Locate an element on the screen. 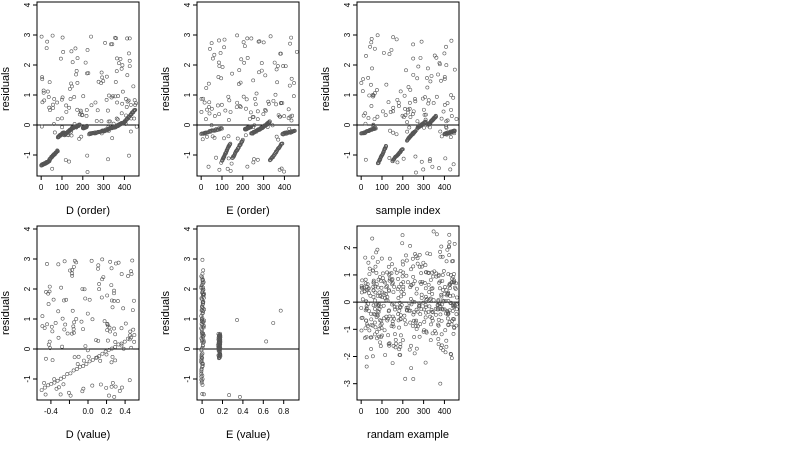 The height and width of the screenshot is (450, 800). y-tick-label: 0 is located at coordinates (347, 301).